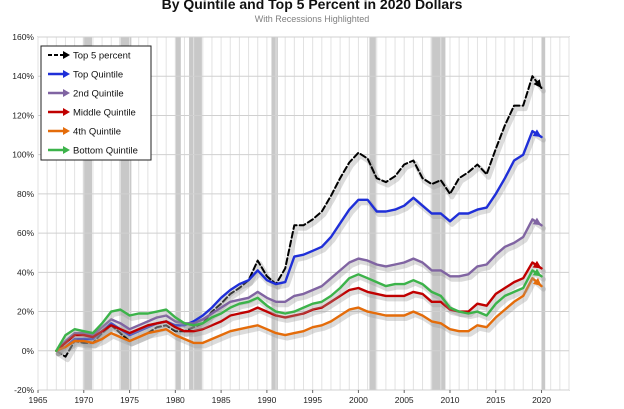 This screenshot has height=409, width=624. What do you see at coordinates (450, 400) in the screenshot?
I see `x-tick-label: 2010` at bounding box center [450, 400].